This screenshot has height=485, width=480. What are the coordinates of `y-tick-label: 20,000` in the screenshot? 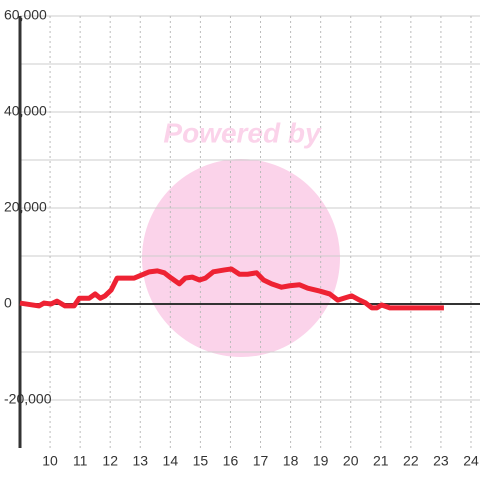 It's located at (25, 207).